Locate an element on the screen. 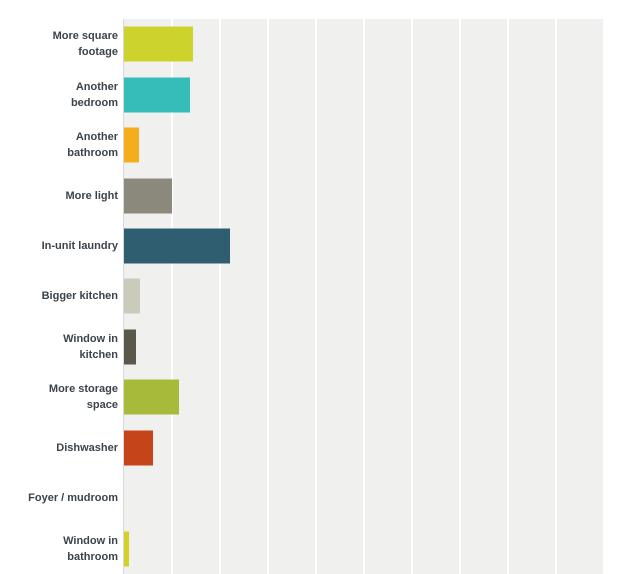  bar-row: Window in kitchen is located at coordinates (311, 347).